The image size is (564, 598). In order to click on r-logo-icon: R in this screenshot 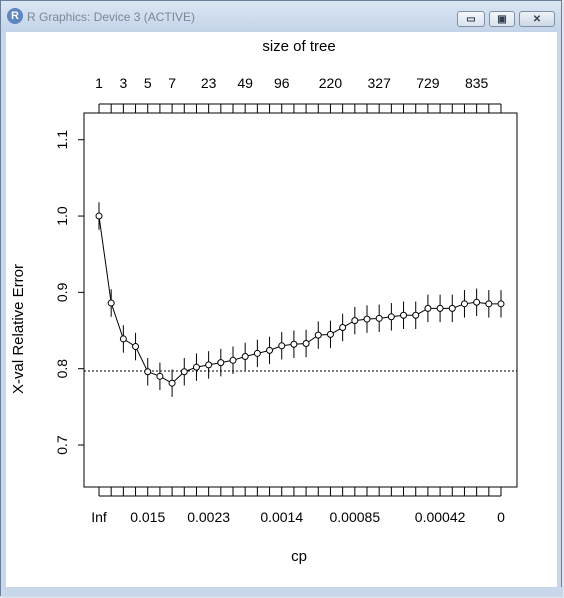, I will do `click(15, 16)`.